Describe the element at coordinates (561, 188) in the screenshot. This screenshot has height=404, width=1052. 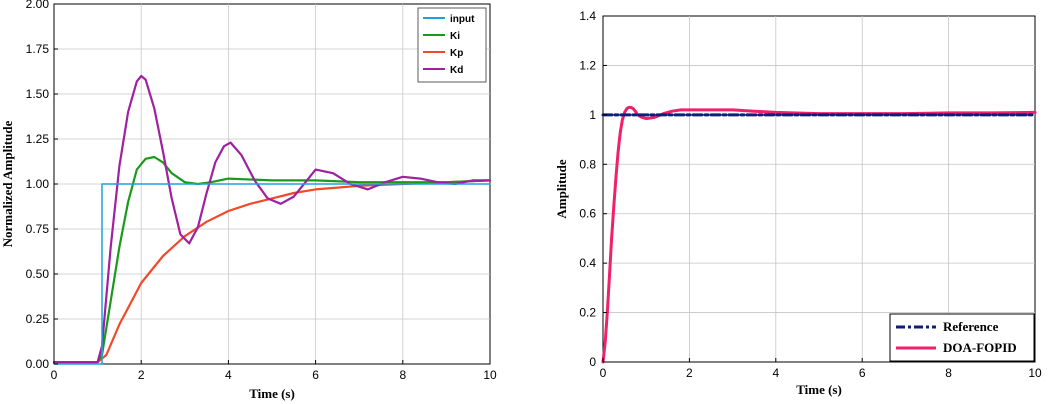
I see `y-axis-title-right: Amplitude` at that location.